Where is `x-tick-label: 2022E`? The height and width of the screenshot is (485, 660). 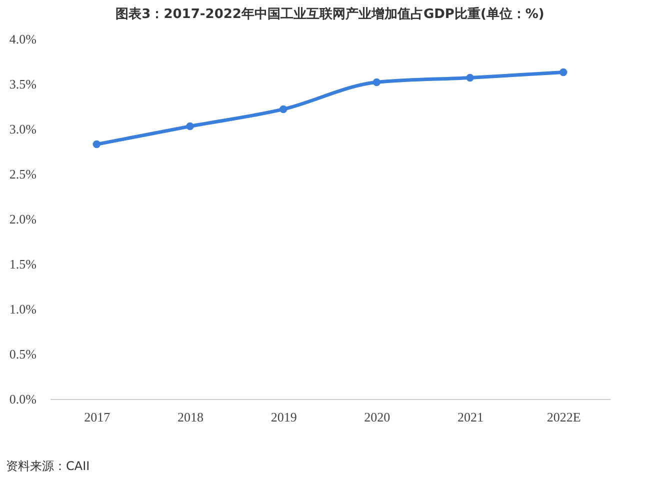 x-tick-label: 2022E is located at coordinates (563, 417).